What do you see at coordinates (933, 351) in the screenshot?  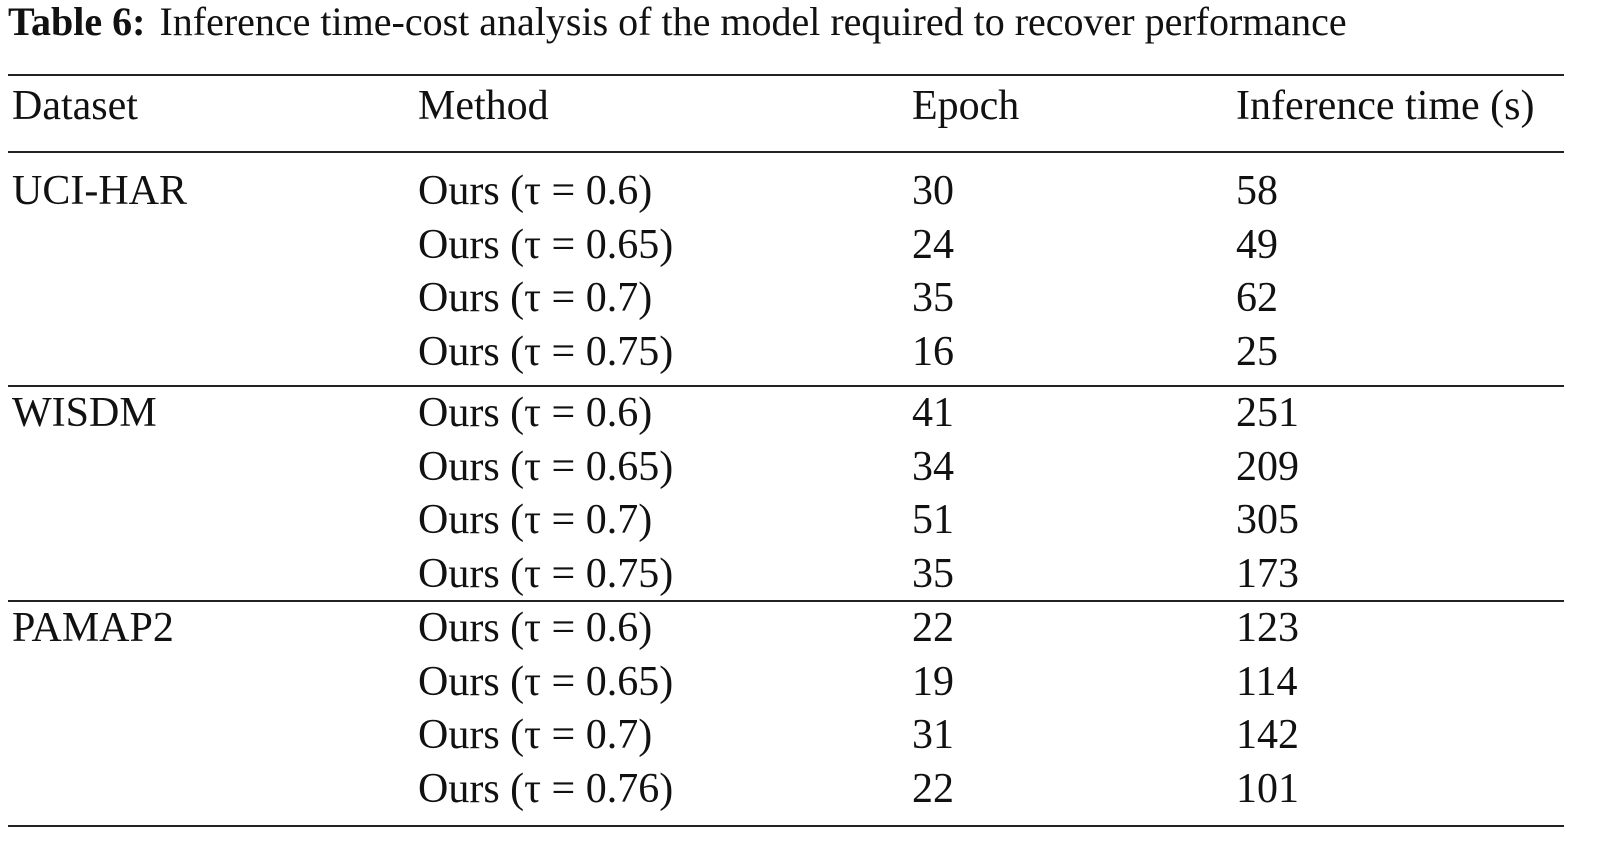 I see `epoch-cell: 16` at bounding box center [933, 351].